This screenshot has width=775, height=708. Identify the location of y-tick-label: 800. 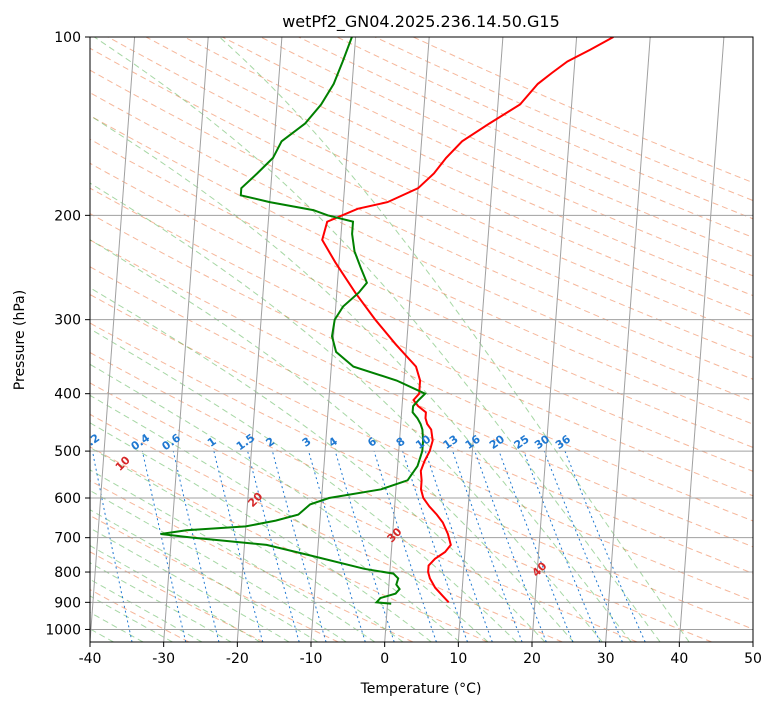
(67, 573).